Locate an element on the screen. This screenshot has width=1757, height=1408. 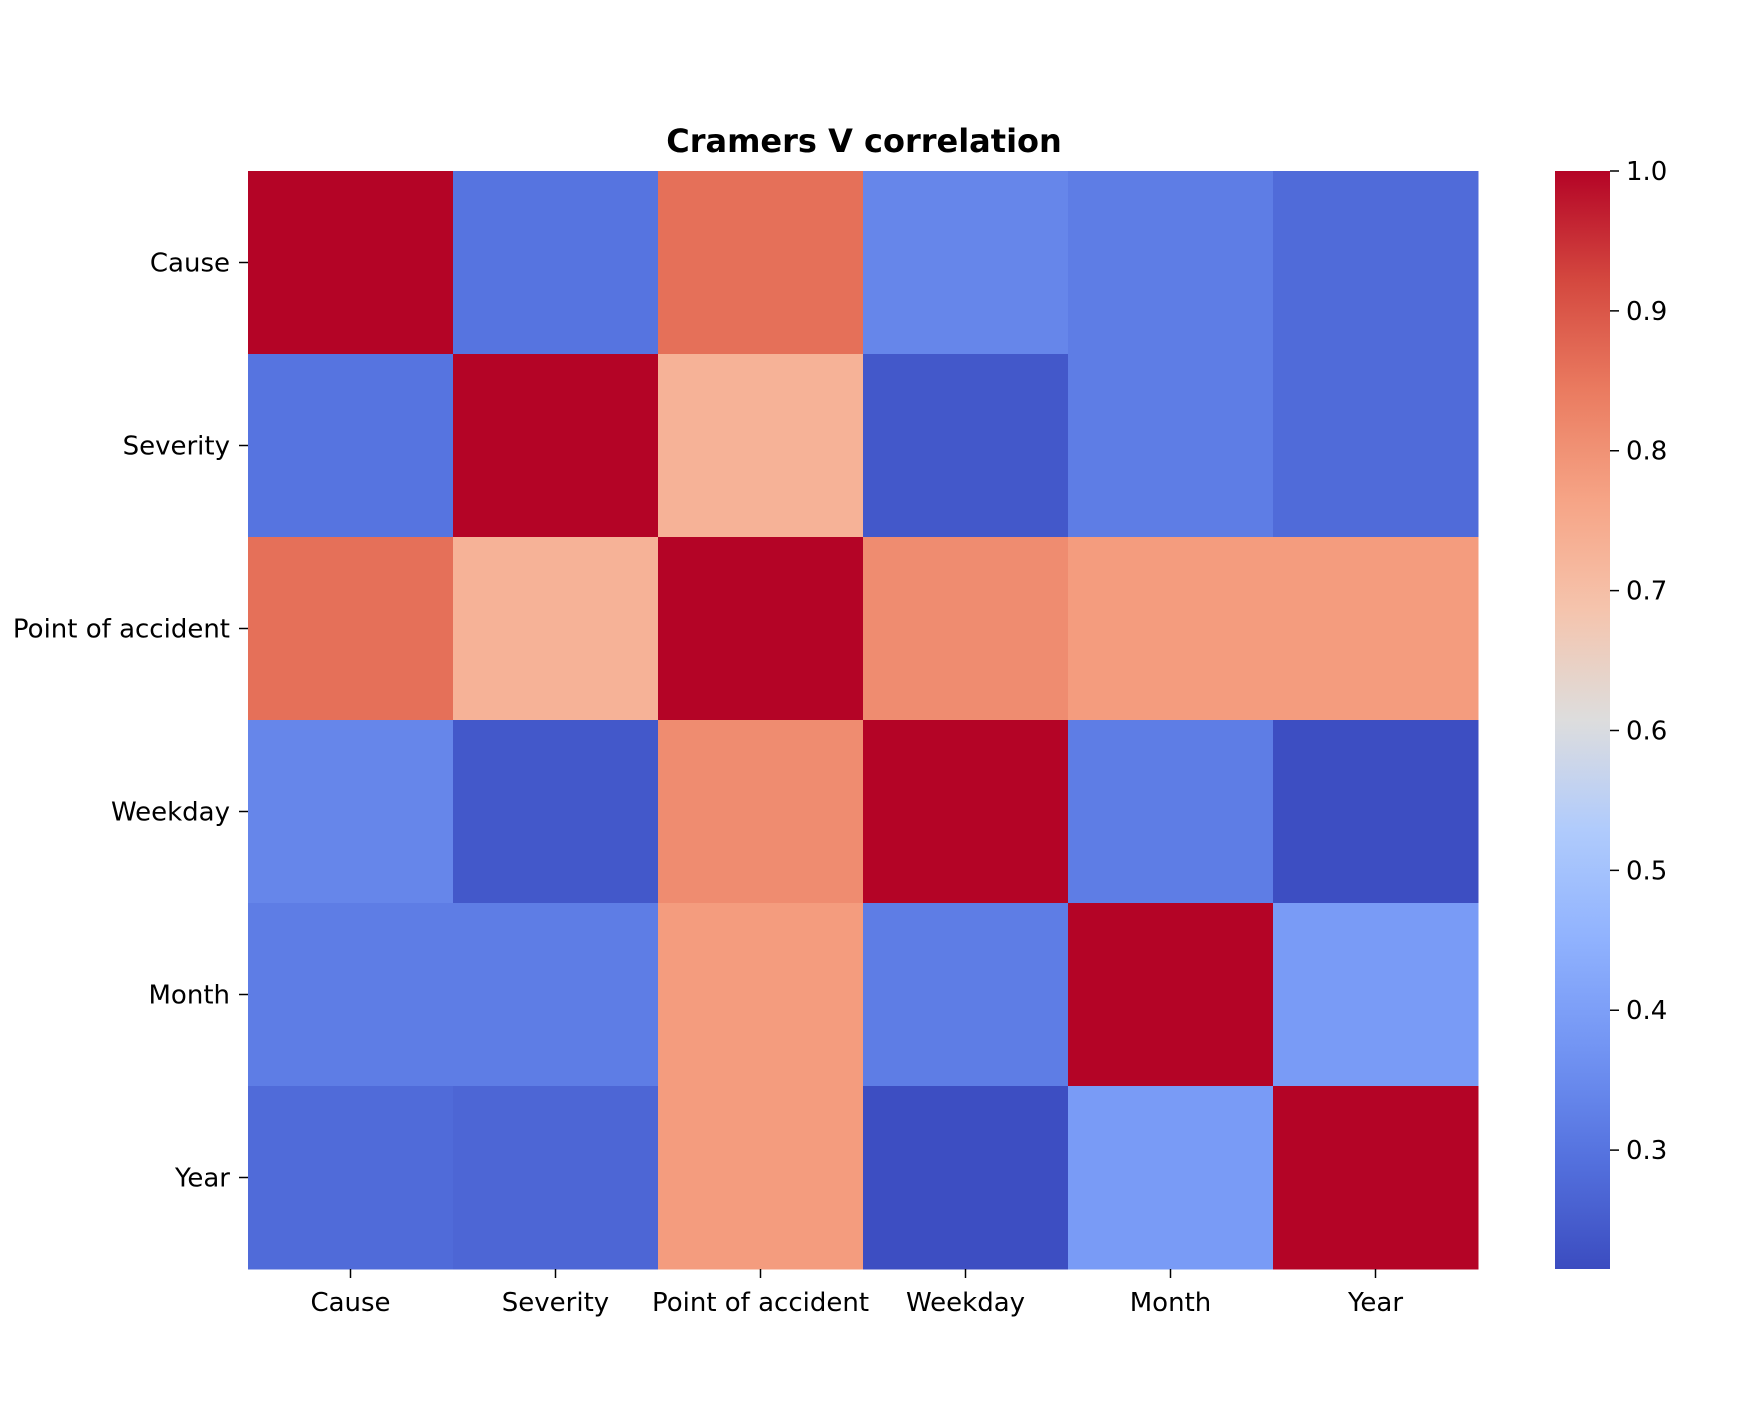
x-tick-label: Month is located at coordinates (1171, 1303).